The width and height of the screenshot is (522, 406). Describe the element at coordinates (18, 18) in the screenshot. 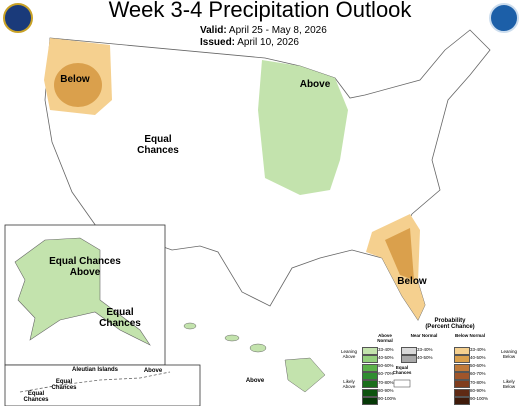

I see `doc-logo` at that location.